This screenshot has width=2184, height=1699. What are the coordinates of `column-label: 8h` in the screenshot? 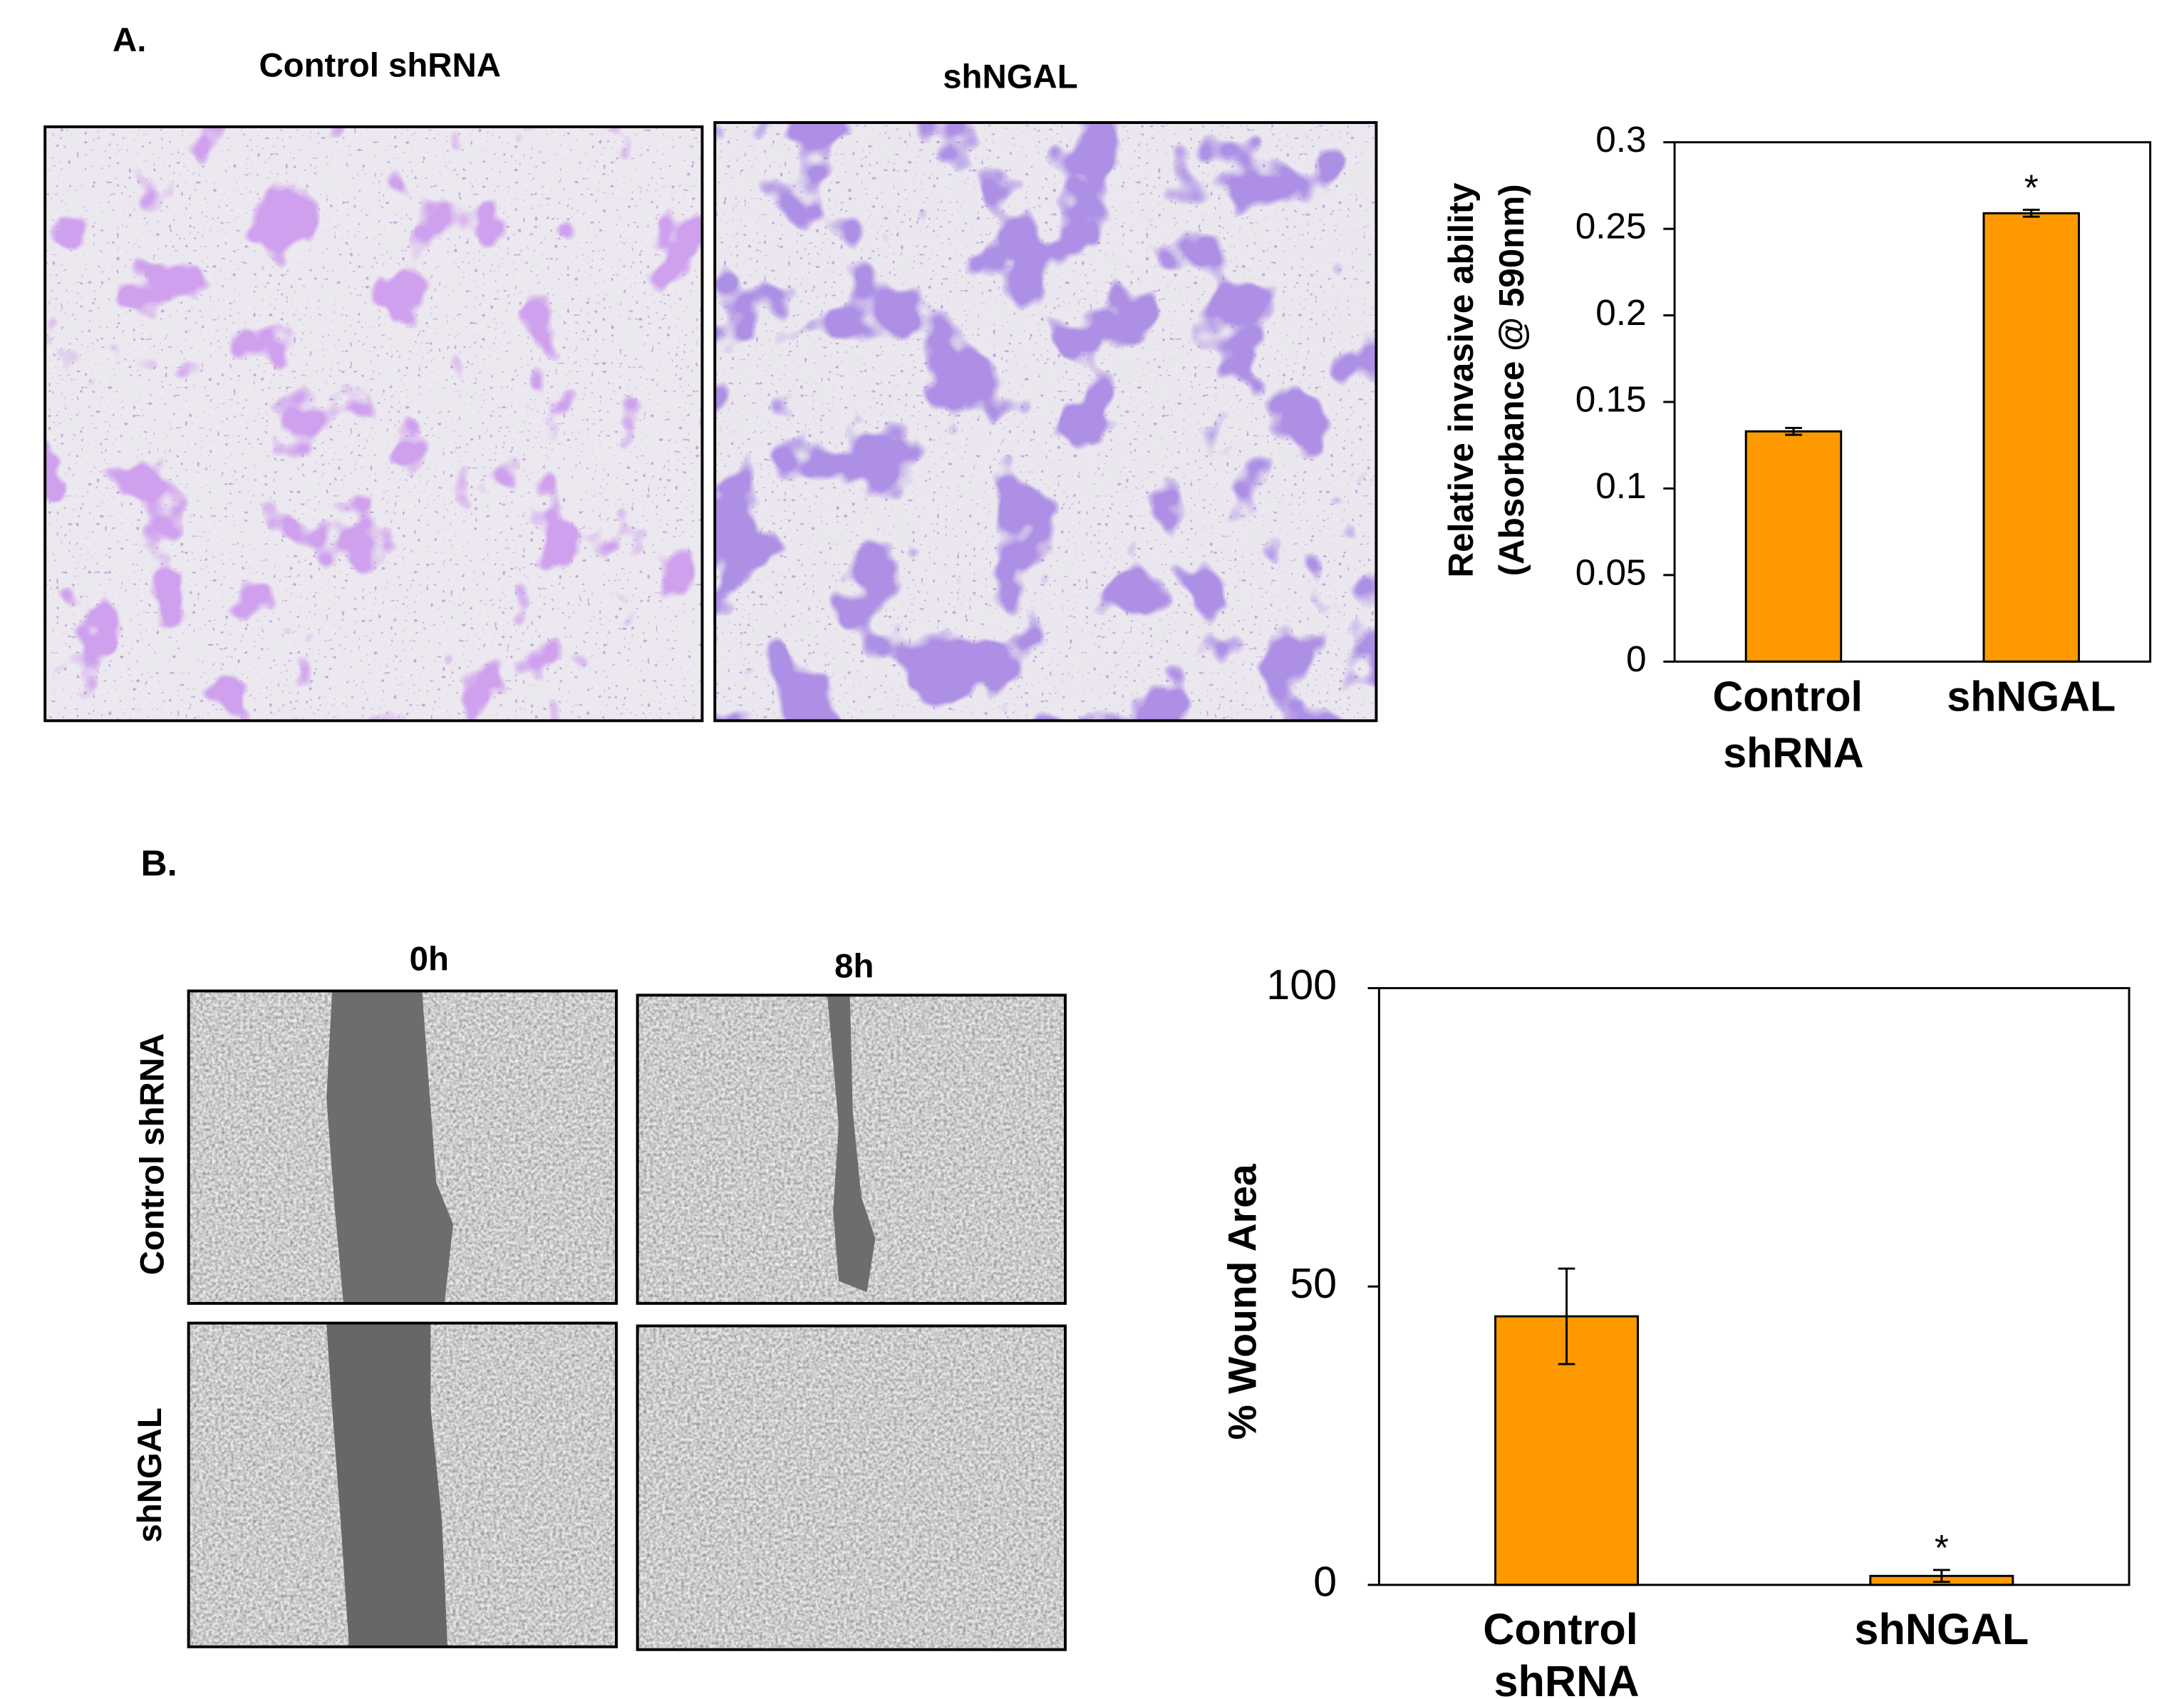 It's located at (854, 966).